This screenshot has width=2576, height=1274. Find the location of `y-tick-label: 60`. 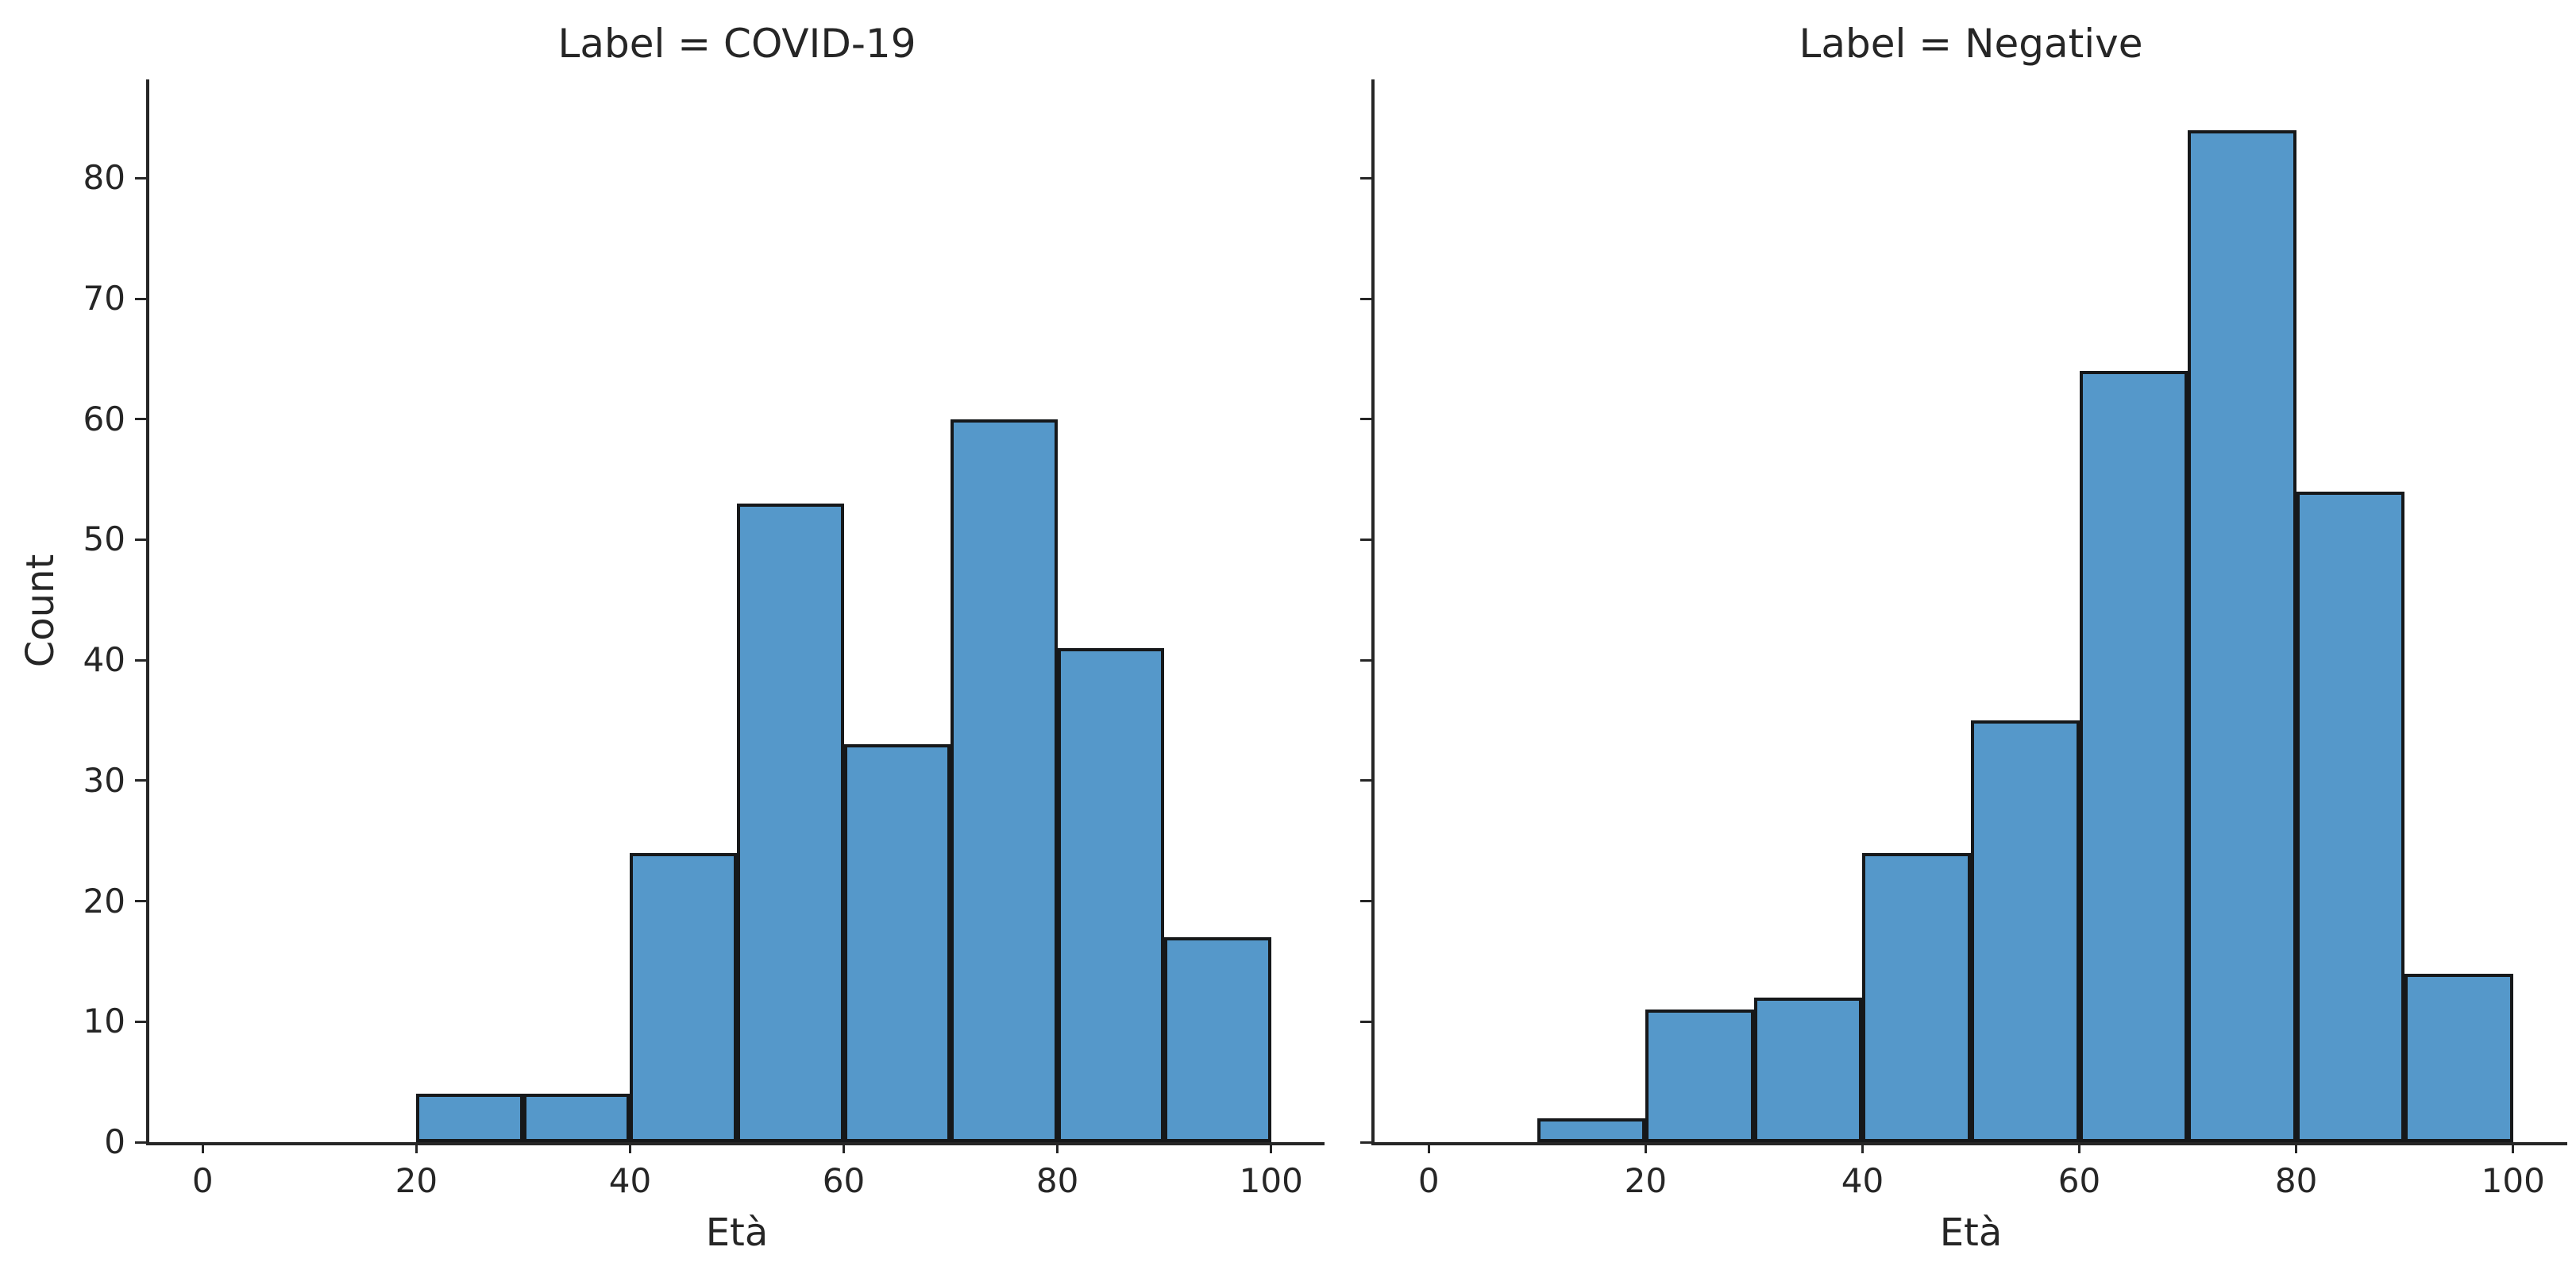

y-tick-label: 60 is located at coordinates (104, 418).